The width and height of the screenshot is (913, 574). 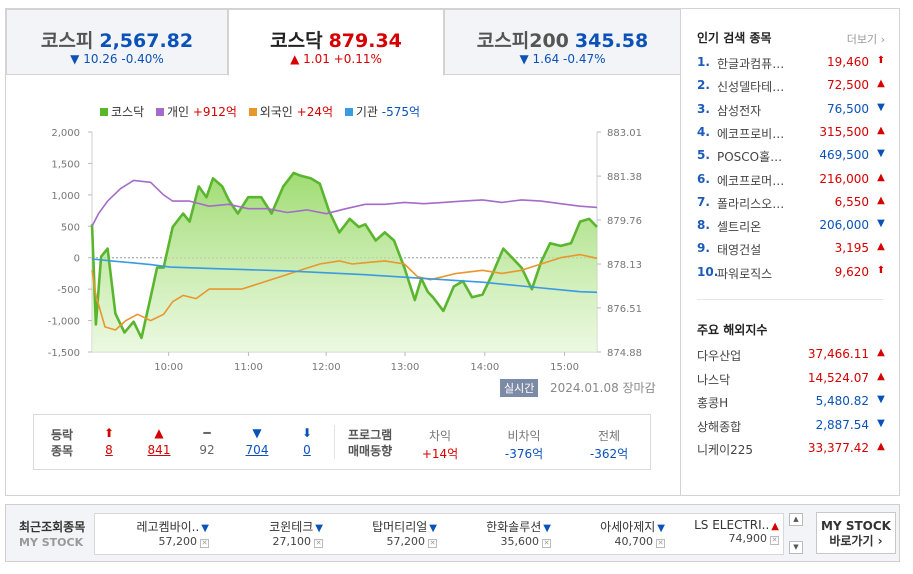 What do you see at coordinates (524, 454) in the screenshot?
I see `program-value: -376억` at bounding box center [524, 454].